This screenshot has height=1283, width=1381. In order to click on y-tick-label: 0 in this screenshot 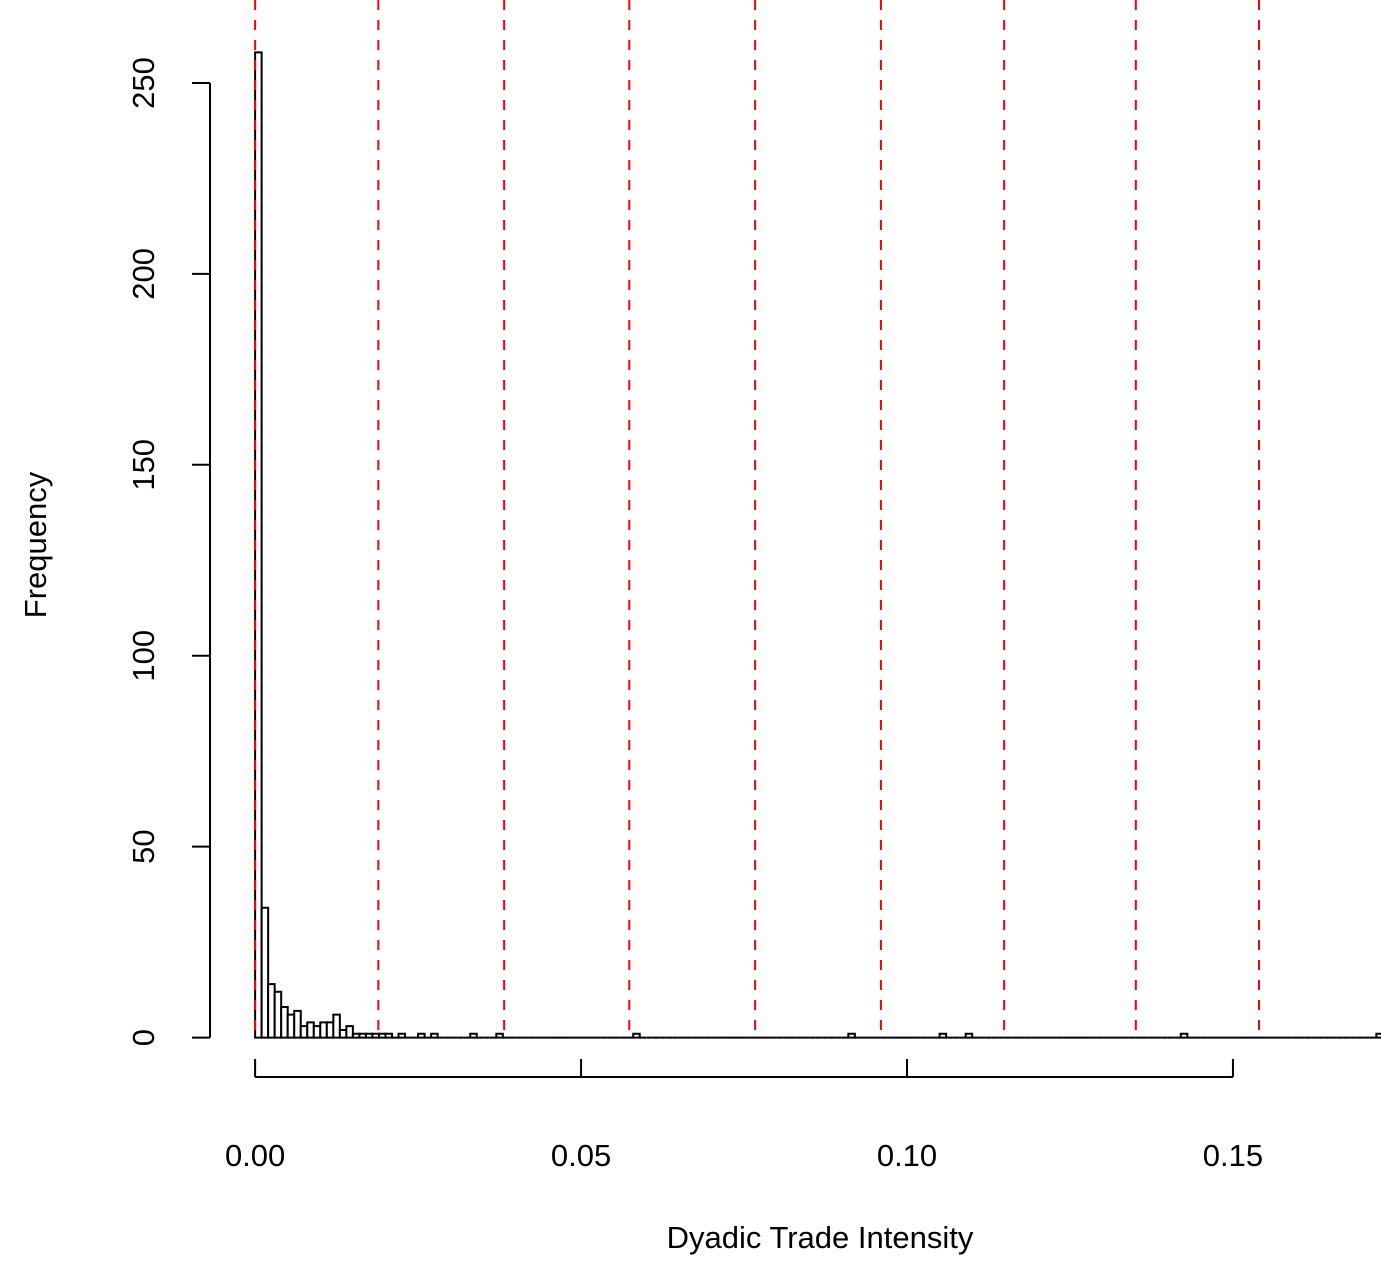, I will do `click(143, 1037)`.